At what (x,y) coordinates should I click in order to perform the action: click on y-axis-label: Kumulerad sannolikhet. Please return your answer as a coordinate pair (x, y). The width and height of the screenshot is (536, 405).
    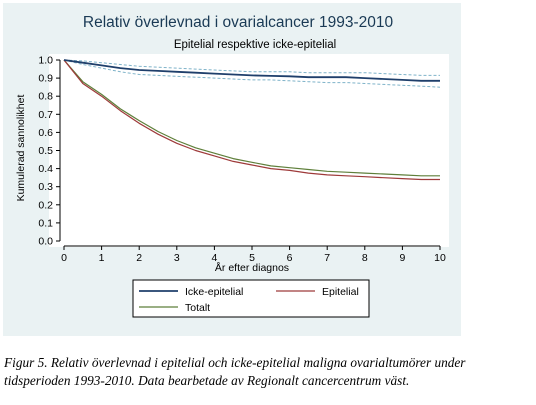
    Looking at the image, I should click on (21, 148).